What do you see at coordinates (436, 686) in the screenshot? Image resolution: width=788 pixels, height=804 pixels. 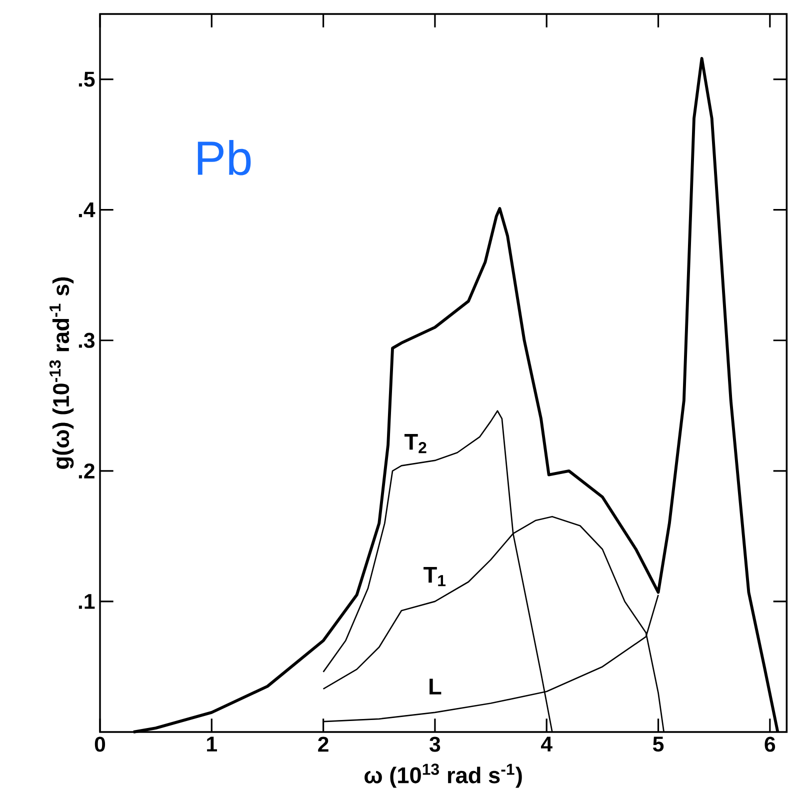 I see `series-label: L` at bounding box center [436, 686].